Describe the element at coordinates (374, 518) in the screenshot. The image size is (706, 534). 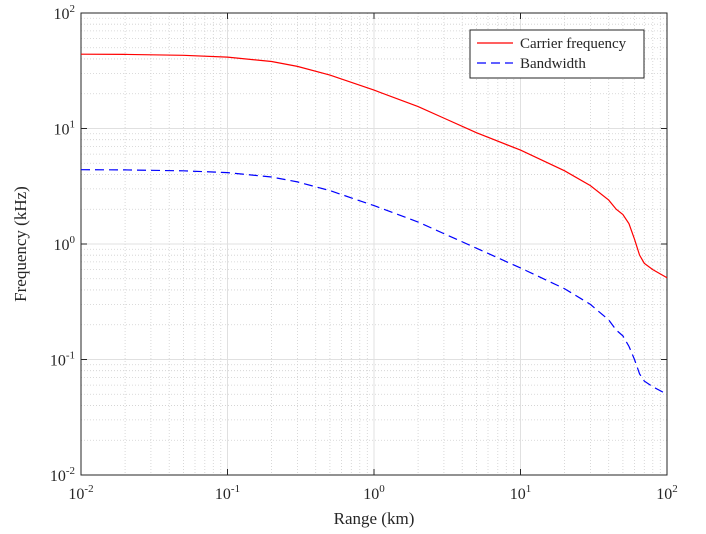
I see `x-axis-label: Range (km)` at that location.